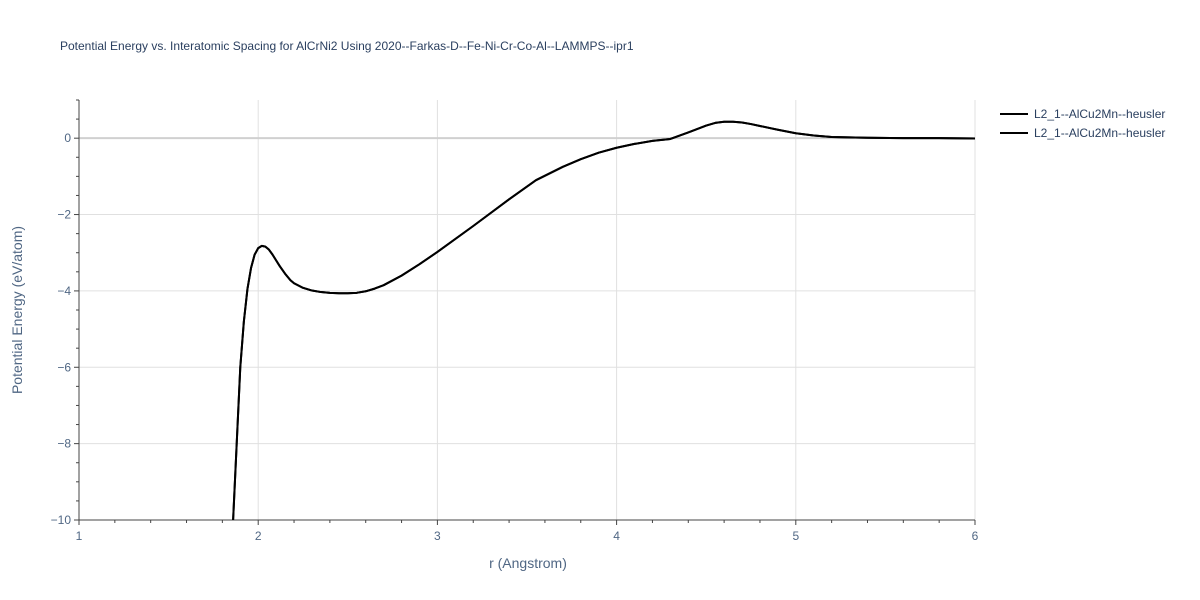  What do you see at coordinates (64, 291) in the screenshot?
I see `y-tick-label: −4` at bounding box center [64, 291].